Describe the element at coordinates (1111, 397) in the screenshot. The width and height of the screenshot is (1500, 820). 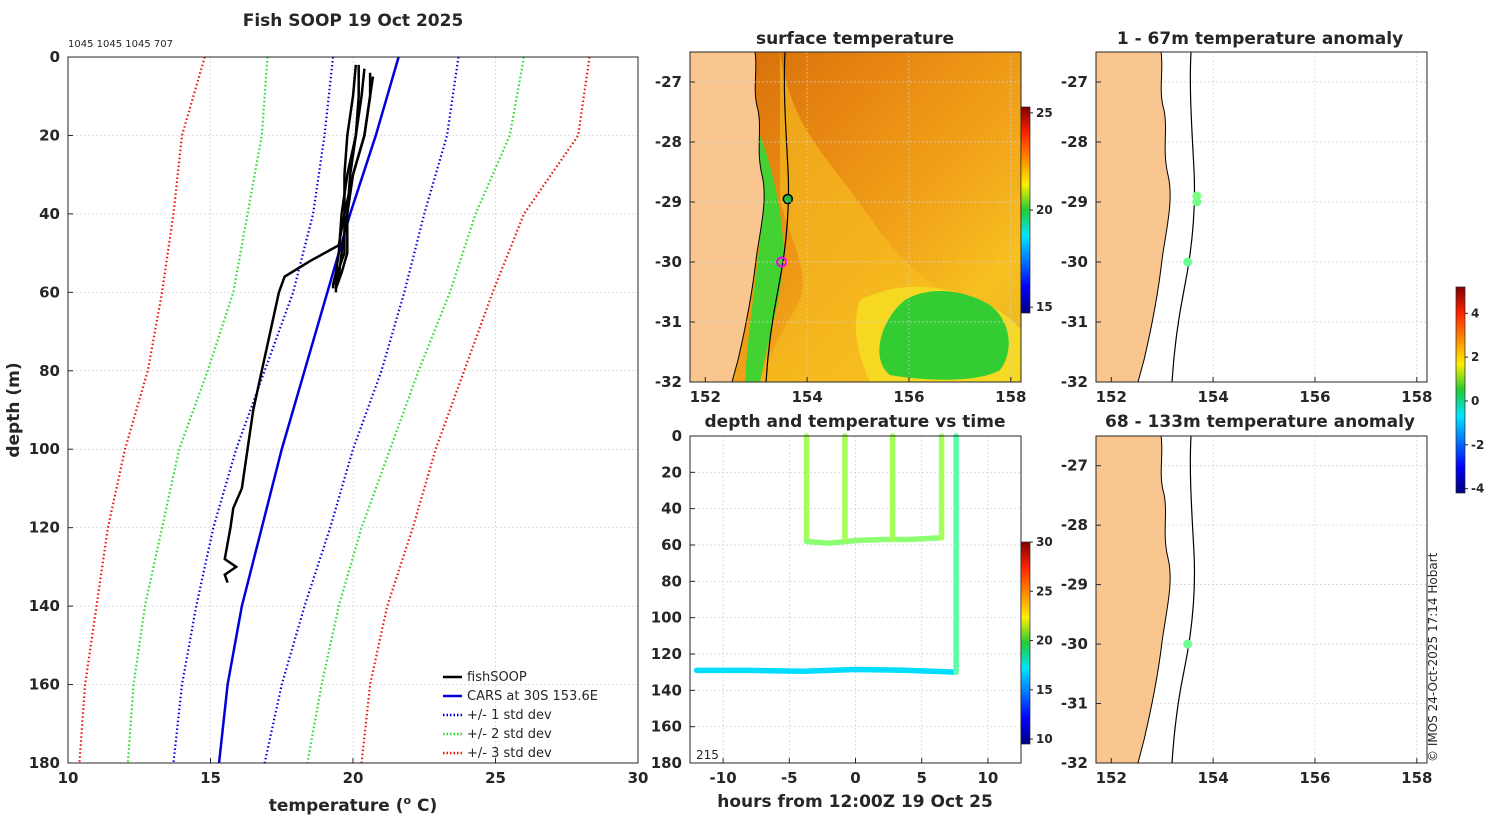
I see `tick-label-x: 152` at that location.